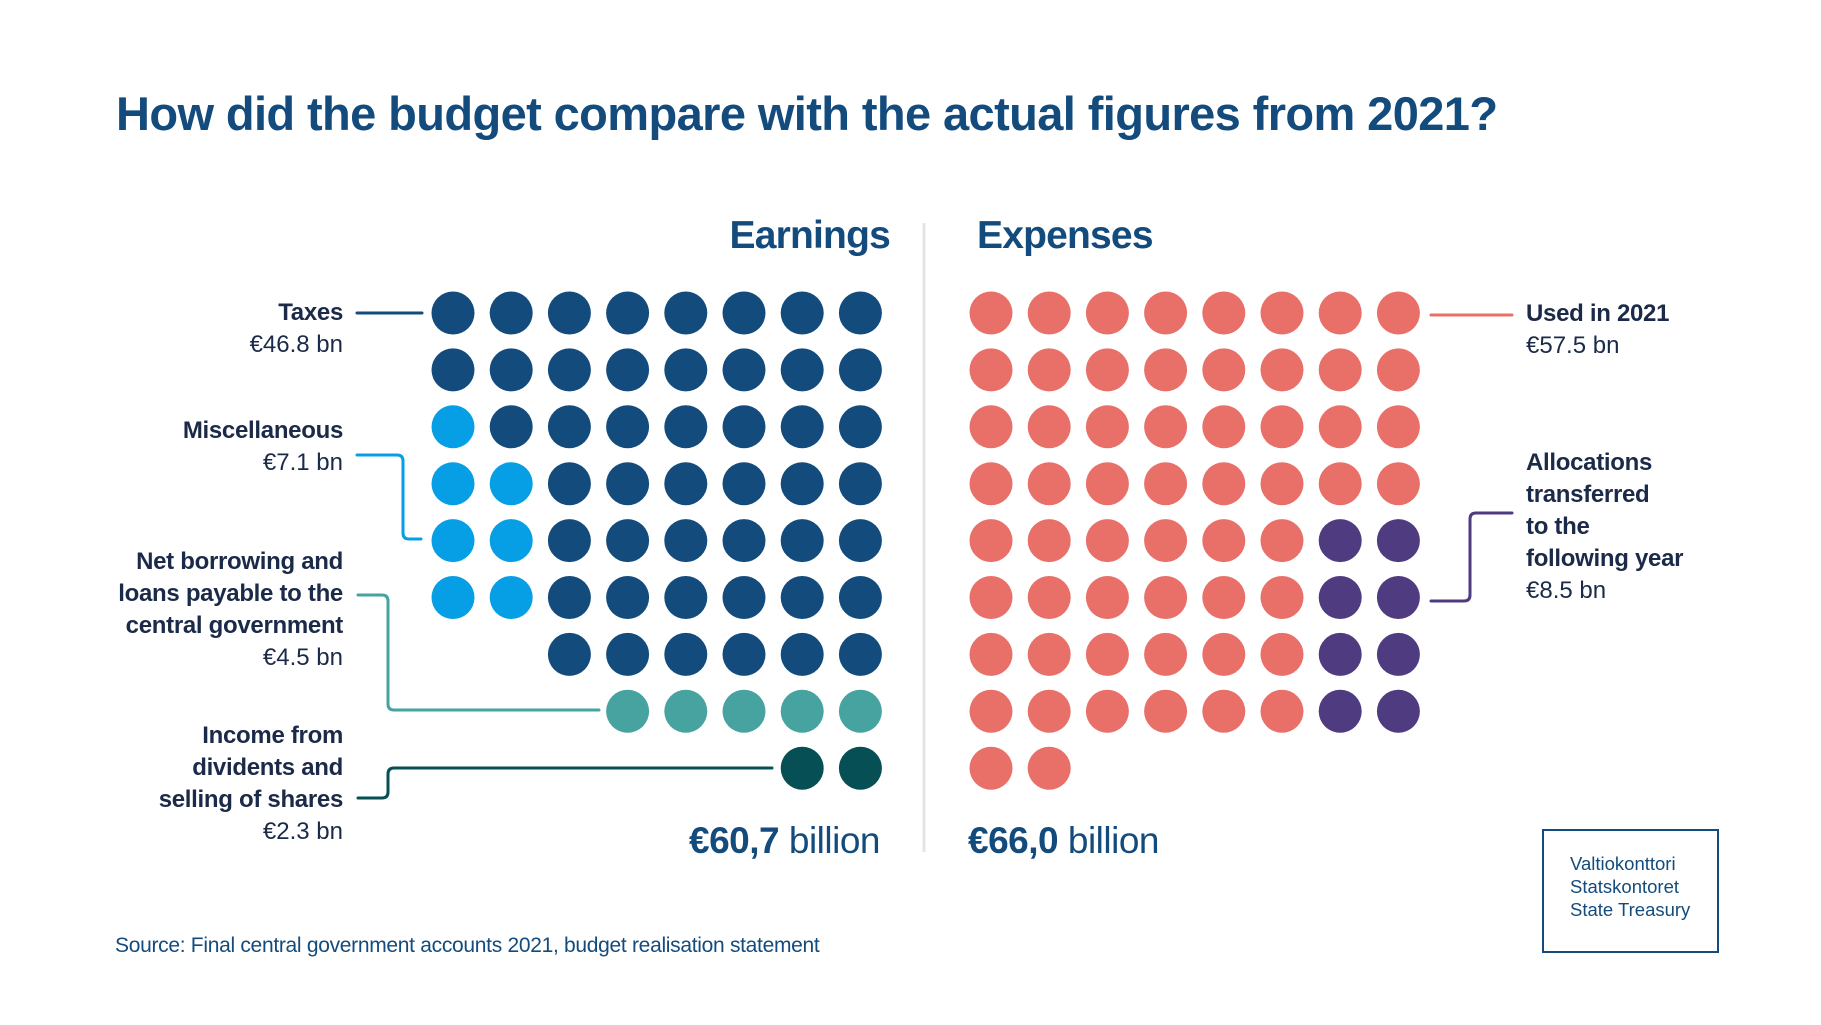 Image resolution: width=1821 pixels, height=1025 pixels. What do you see at coordinates (1589, 462) in the screenshot?
I see `legend-allocations-line-1: Allocations` at bounding box center [1589, 462].